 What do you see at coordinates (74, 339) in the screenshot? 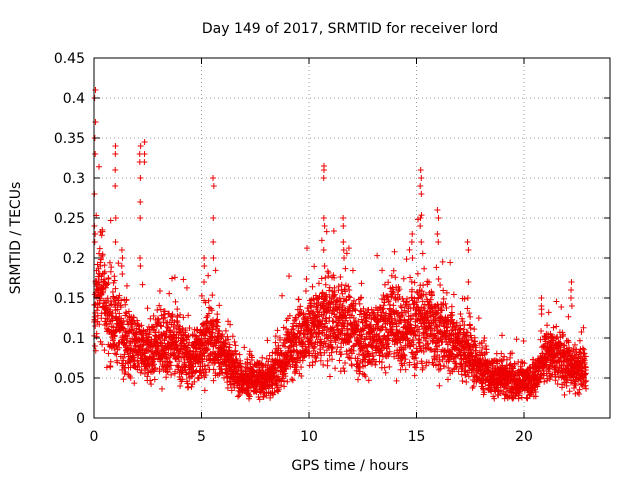
I see `y-tick-label: 0.1` at bounding box center [74, 339].